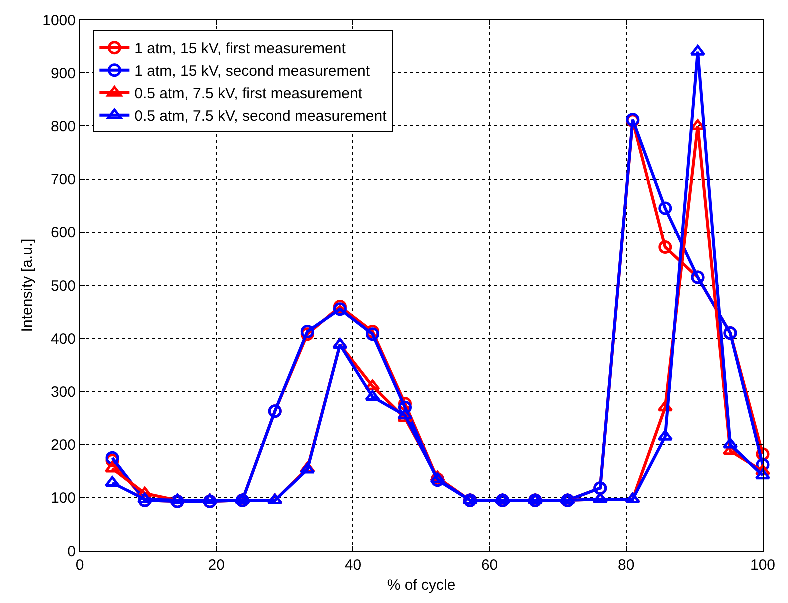  Describe the element at coordinates (72, 551) in the screenshot. I see `y-tick-label: 0` at that location.